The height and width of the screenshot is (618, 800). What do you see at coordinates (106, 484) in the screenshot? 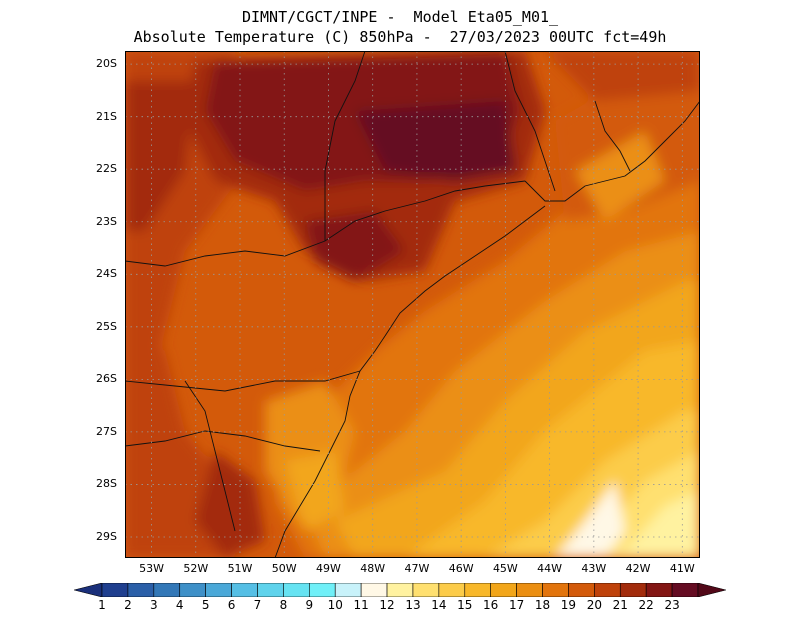
I see `lat-label: 28S` at bounding box center [106, 484].